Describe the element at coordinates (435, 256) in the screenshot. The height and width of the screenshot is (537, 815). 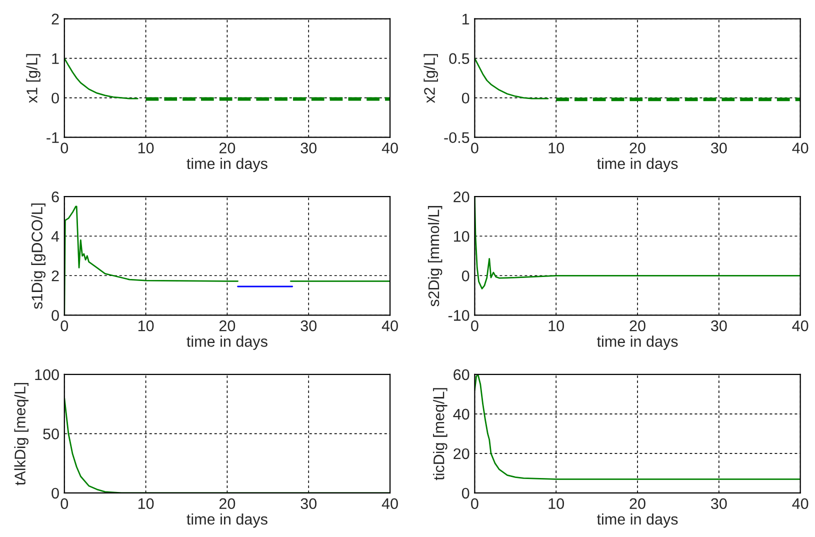
I see `y-axis-title: s2Dig [mmol/L]` at that location.